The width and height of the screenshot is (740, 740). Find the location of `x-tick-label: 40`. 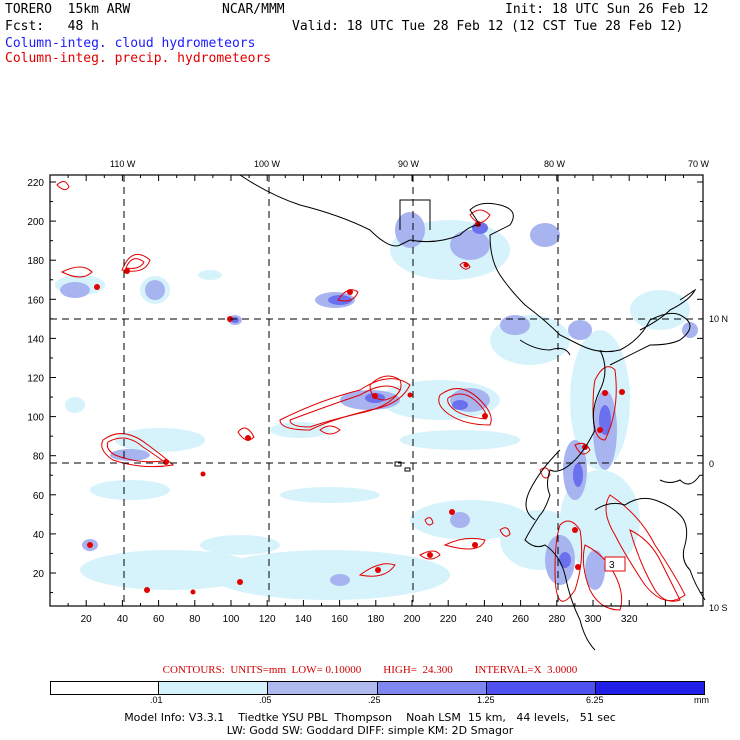

x-tick-label: 40 is located at coordinates (123, 619).